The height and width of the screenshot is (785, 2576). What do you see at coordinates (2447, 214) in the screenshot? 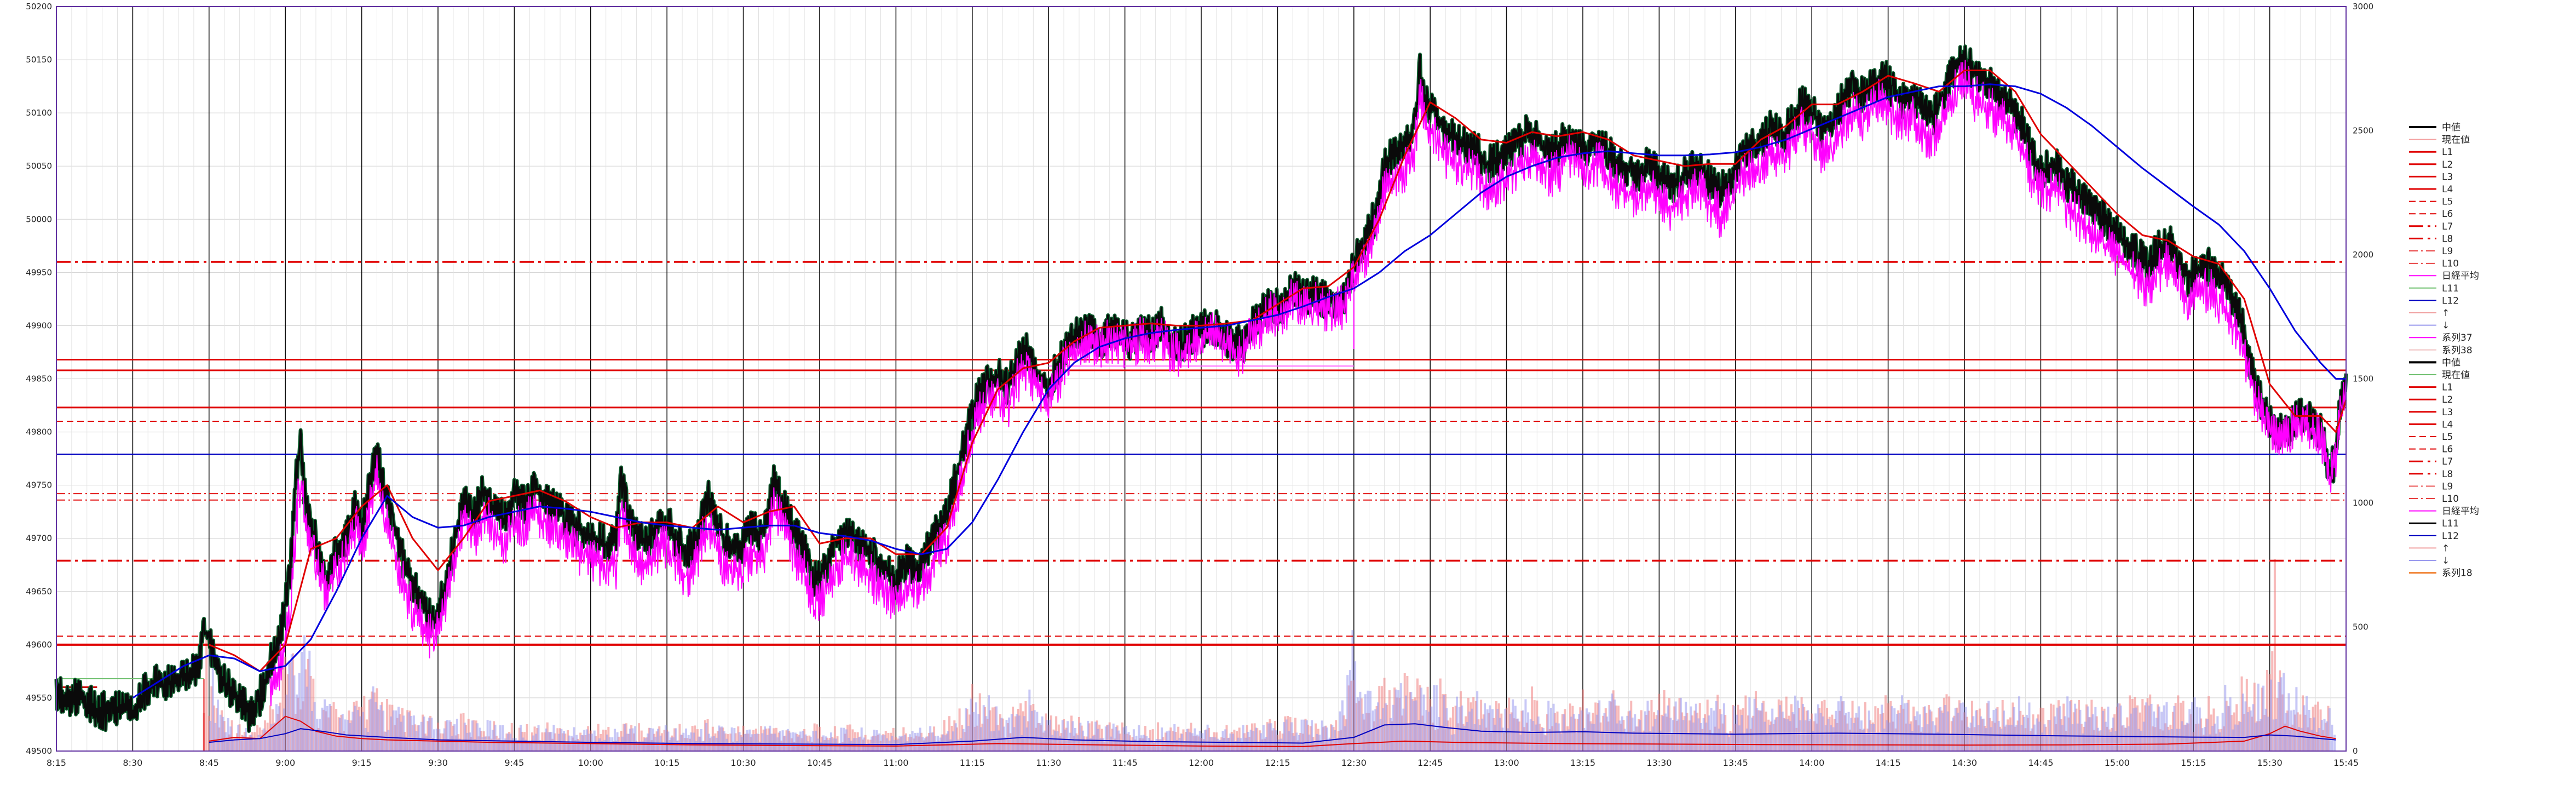
I see `legend-label: L6` at bounding box center [2447, 214].